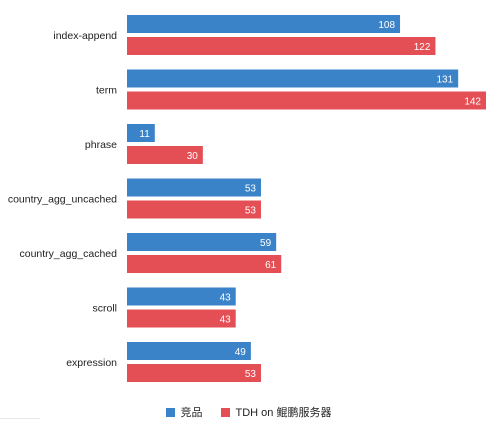 Image resolution: width=497 pixels, height=426 pixels. I want to click on data-label: 131, so click(445, 80).